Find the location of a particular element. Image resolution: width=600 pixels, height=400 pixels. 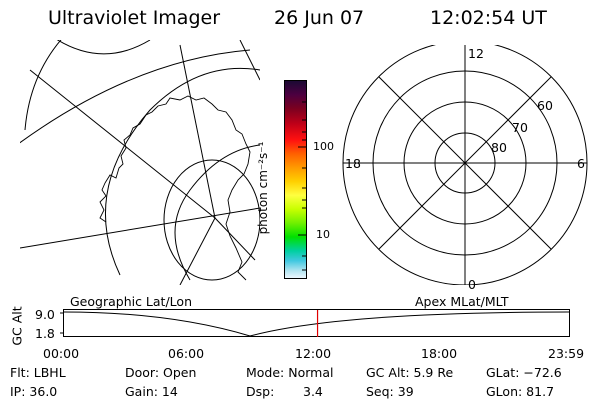

glon-info: GLon: 81.7 is located at coordinates (520, 391).